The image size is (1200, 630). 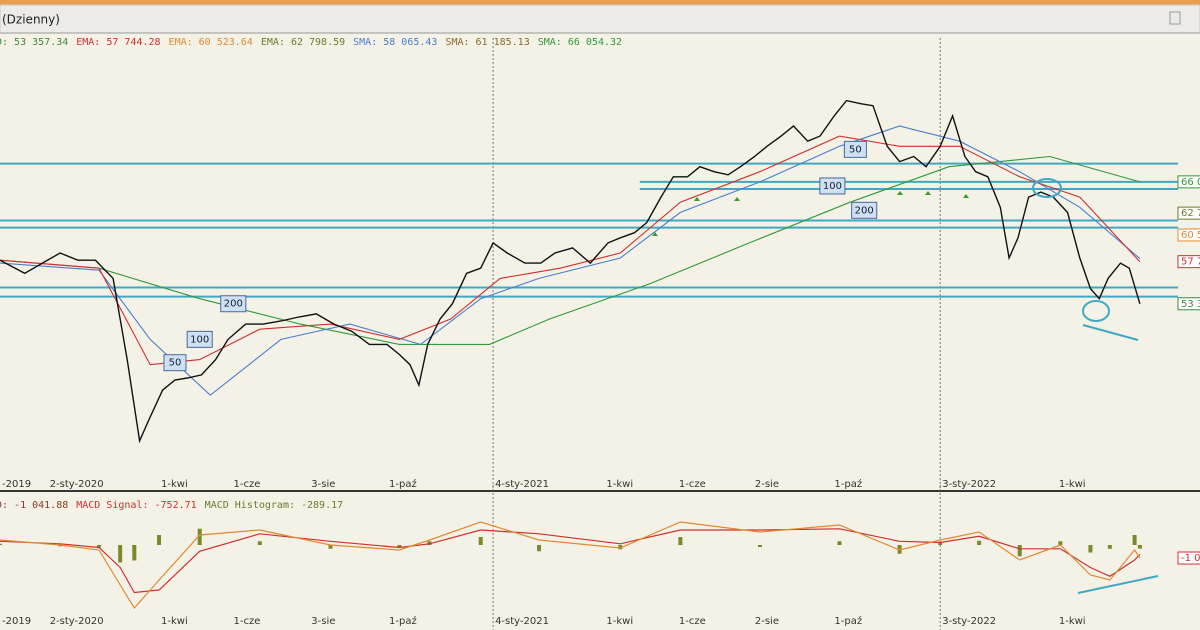 What do you see at coordinates (395, 42) in the screenshot?
I see `legend-entry: SMA: 58 065.43` at bounding box center [395, 42].